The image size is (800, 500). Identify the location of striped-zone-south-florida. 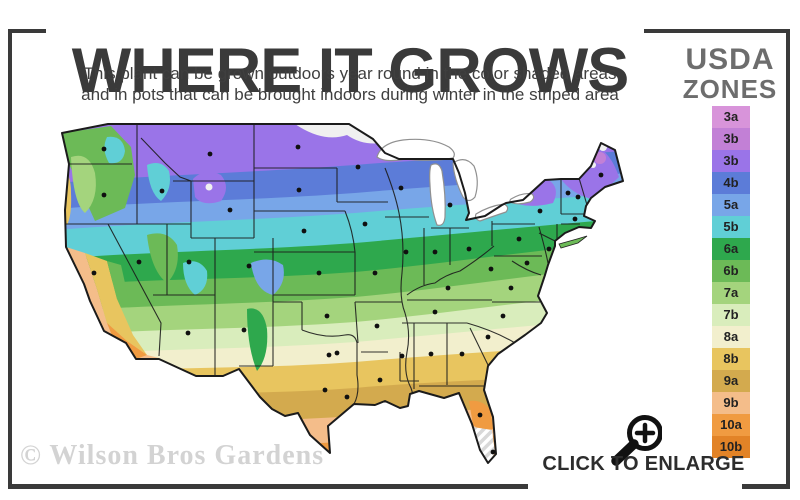
(484, 445).